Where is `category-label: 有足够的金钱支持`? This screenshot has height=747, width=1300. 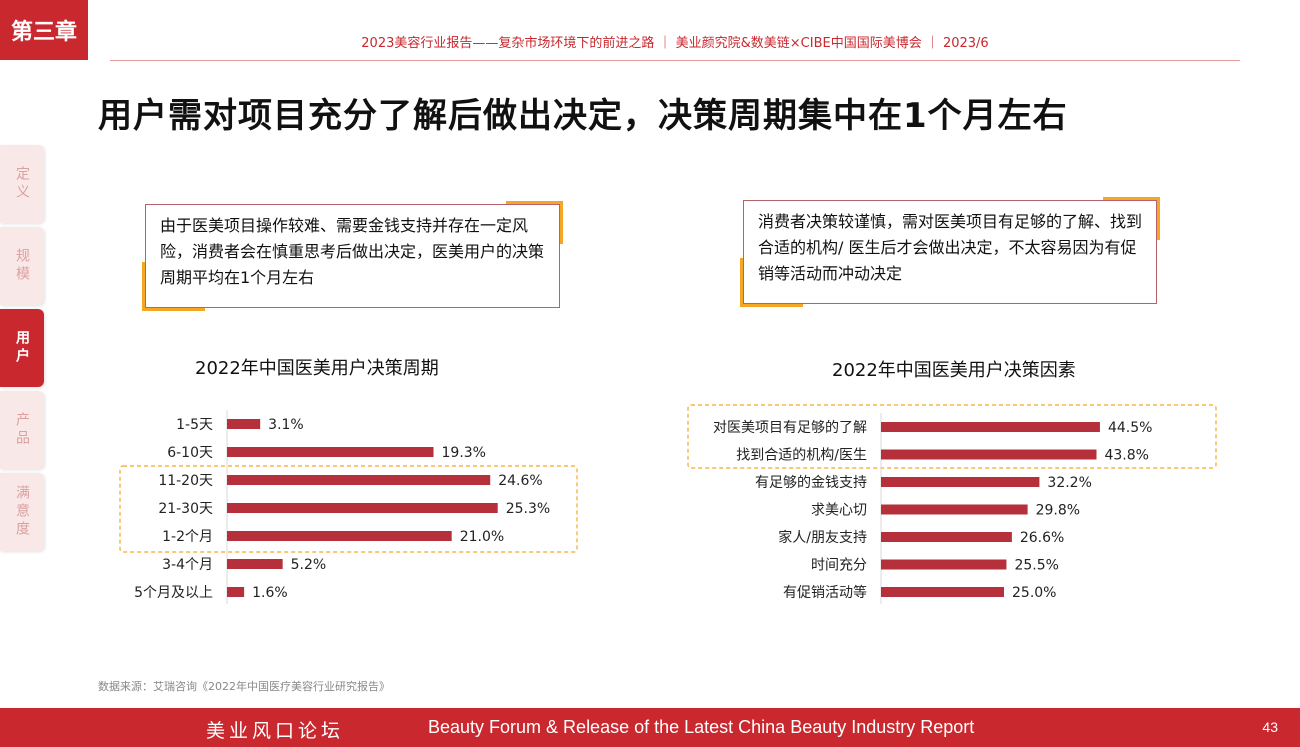 category-label: 有足够的金钱支持 is located at coordinates (811, 483).